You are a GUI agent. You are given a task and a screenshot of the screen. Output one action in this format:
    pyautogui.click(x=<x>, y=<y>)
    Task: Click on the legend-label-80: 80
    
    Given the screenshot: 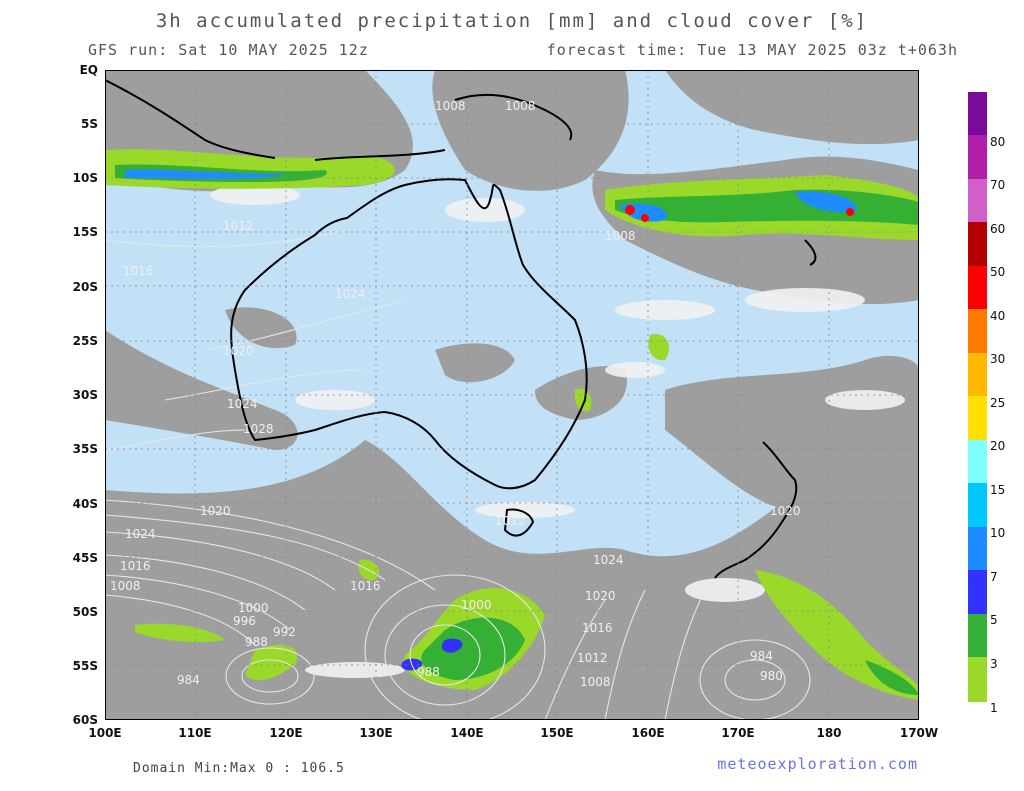 What is the action you would take?
    pyautogui.click(x=998, y=142)
    